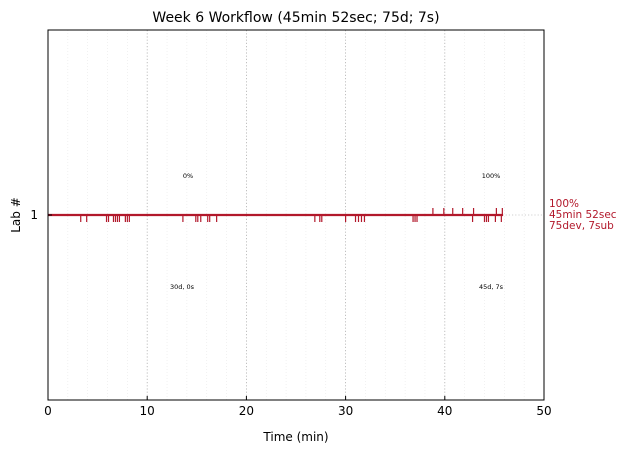  I want to click on x-tick-label: 20, so click(246, 411).